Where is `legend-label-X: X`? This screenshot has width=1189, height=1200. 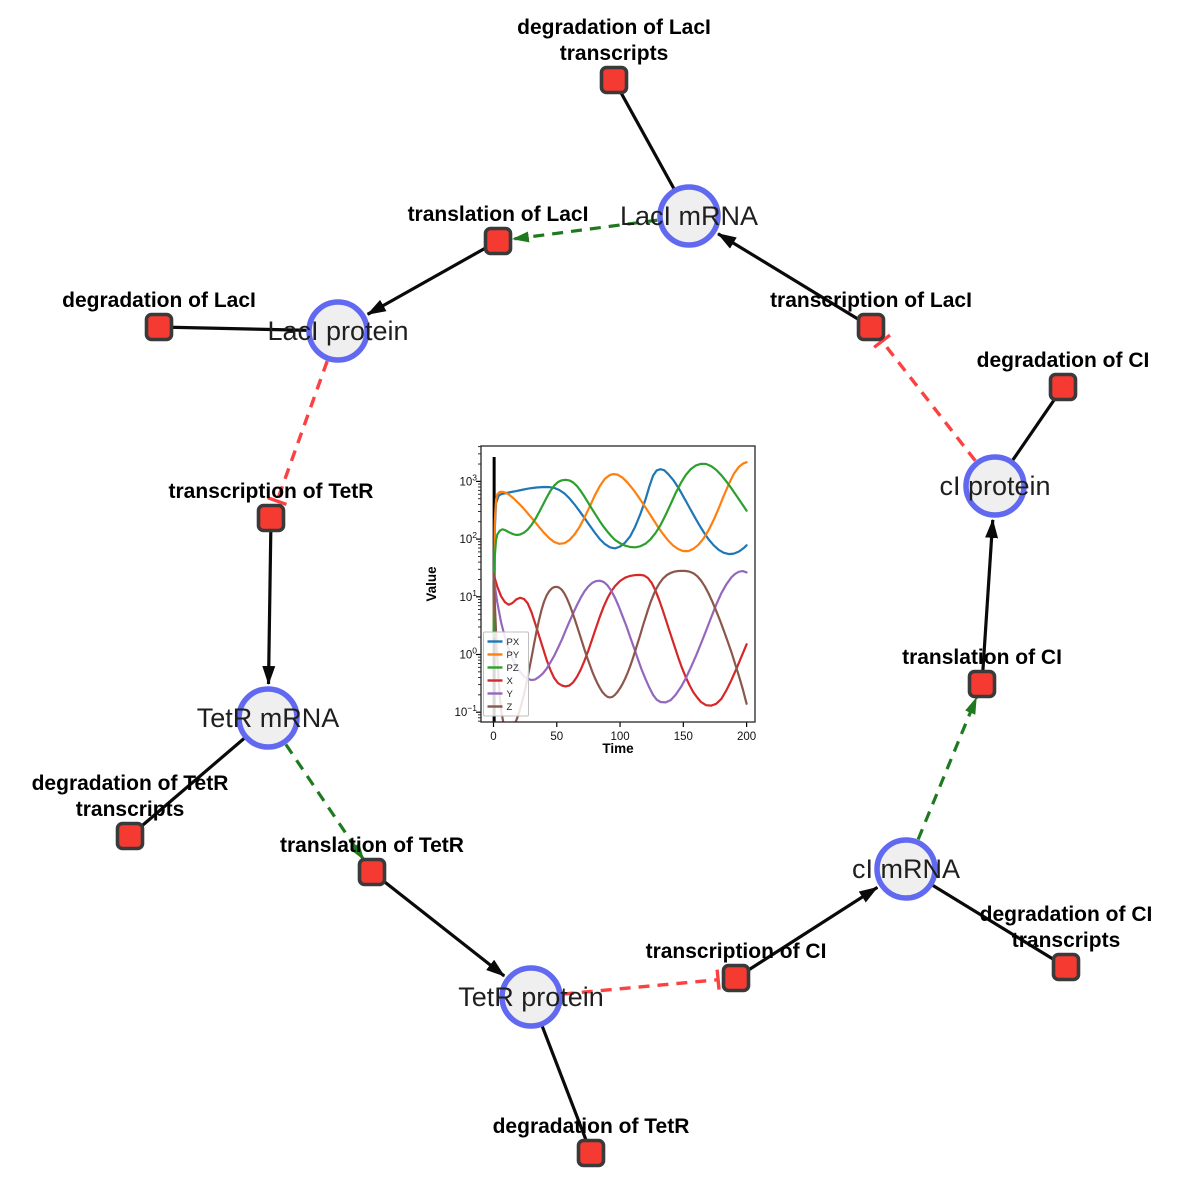 legend-label-X: X is located at coordinates (510, 681).